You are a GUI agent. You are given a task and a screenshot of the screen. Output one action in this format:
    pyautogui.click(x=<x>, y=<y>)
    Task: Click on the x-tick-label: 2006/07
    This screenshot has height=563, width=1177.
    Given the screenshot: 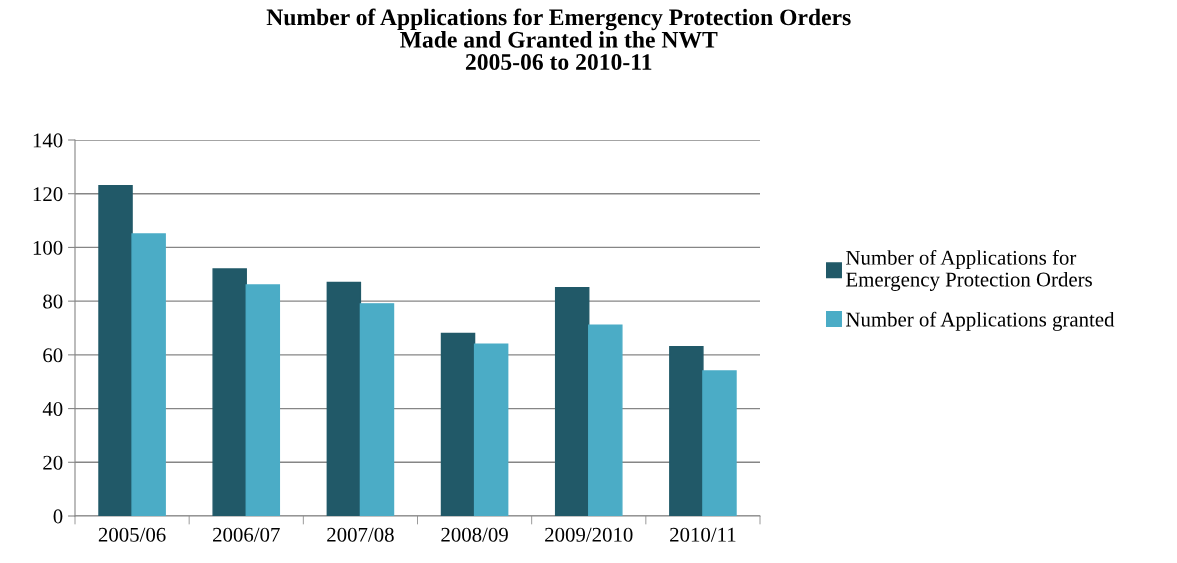 What is the action you would take?
    pyautogui.click(x=246, y=534)
    